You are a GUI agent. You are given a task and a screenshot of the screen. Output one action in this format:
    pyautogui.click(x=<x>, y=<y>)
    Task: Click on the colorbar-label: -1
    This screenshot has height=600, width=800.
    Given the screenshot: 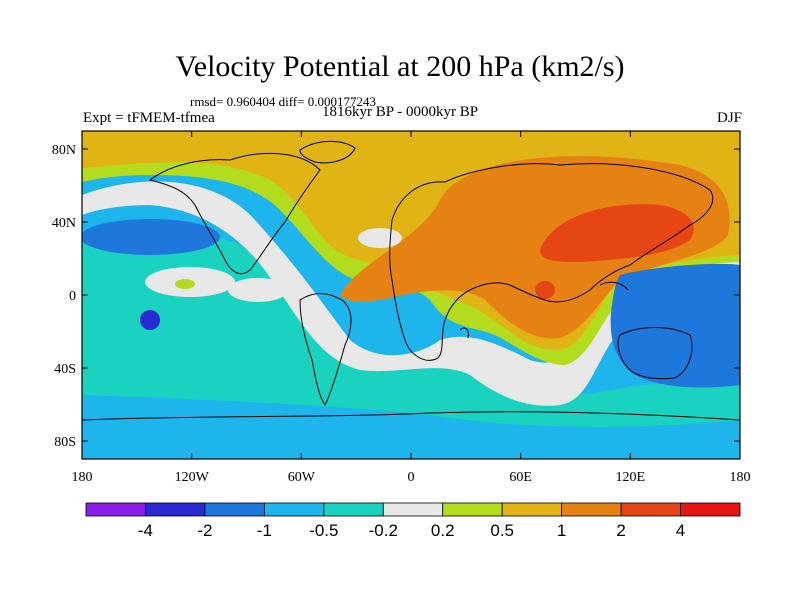 What is the action you would take?
    pyautogui.click(x=264, y=530)
    